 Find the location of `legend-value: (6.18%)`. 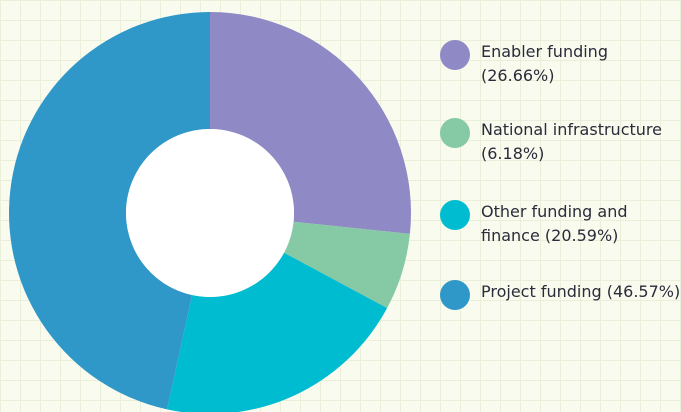

legend-value: (6.18%) is located at coordinates (513, 153).